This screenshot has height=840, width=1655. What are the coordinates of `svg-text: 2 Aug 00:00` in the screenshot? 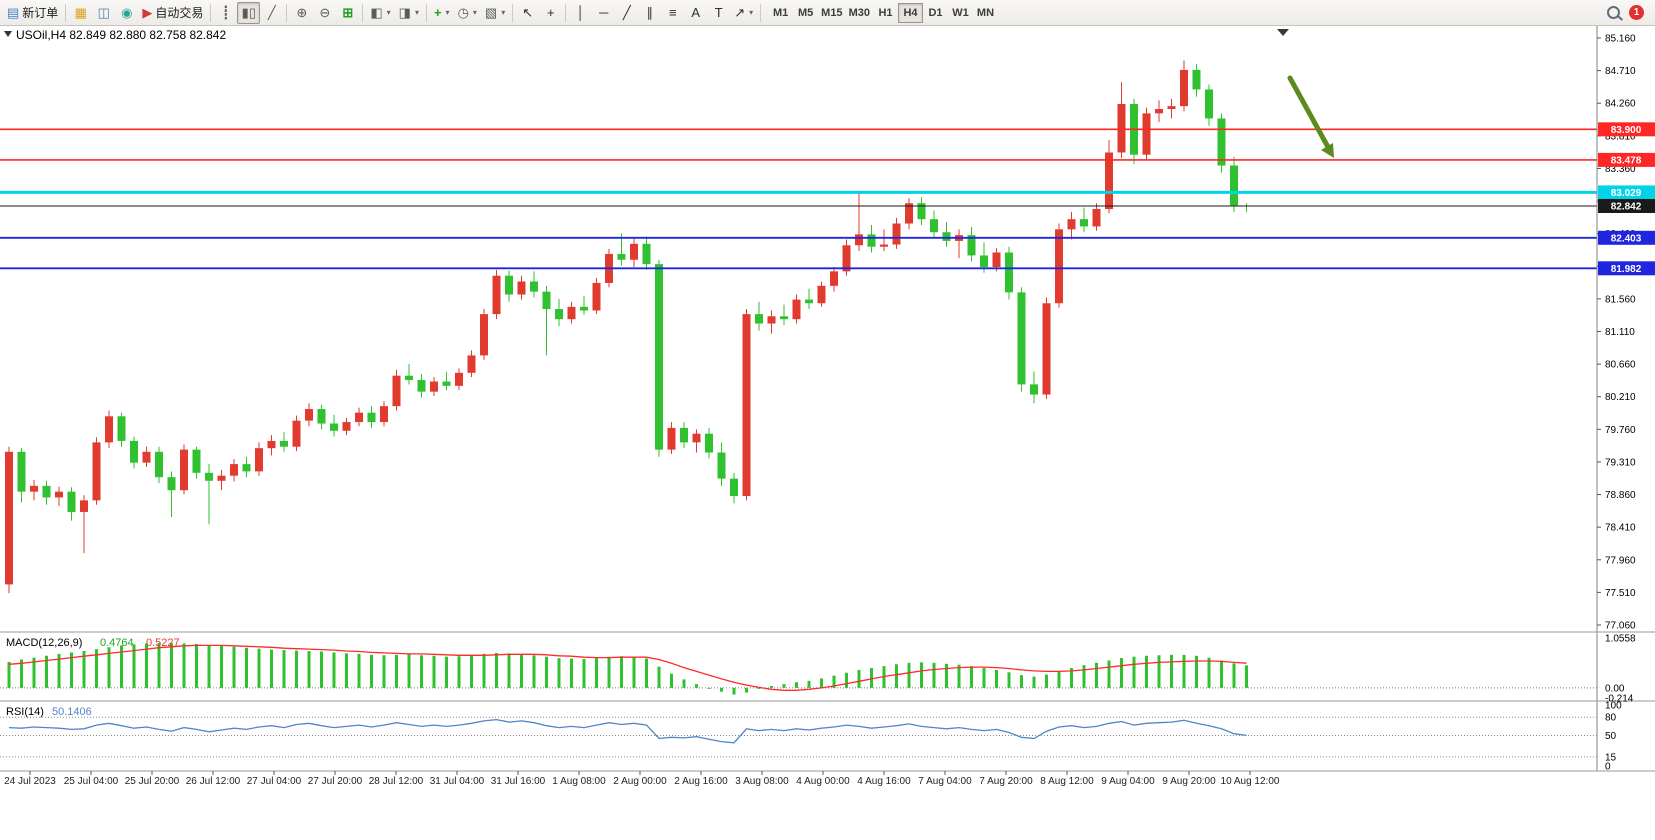 It's located at (640, 781).